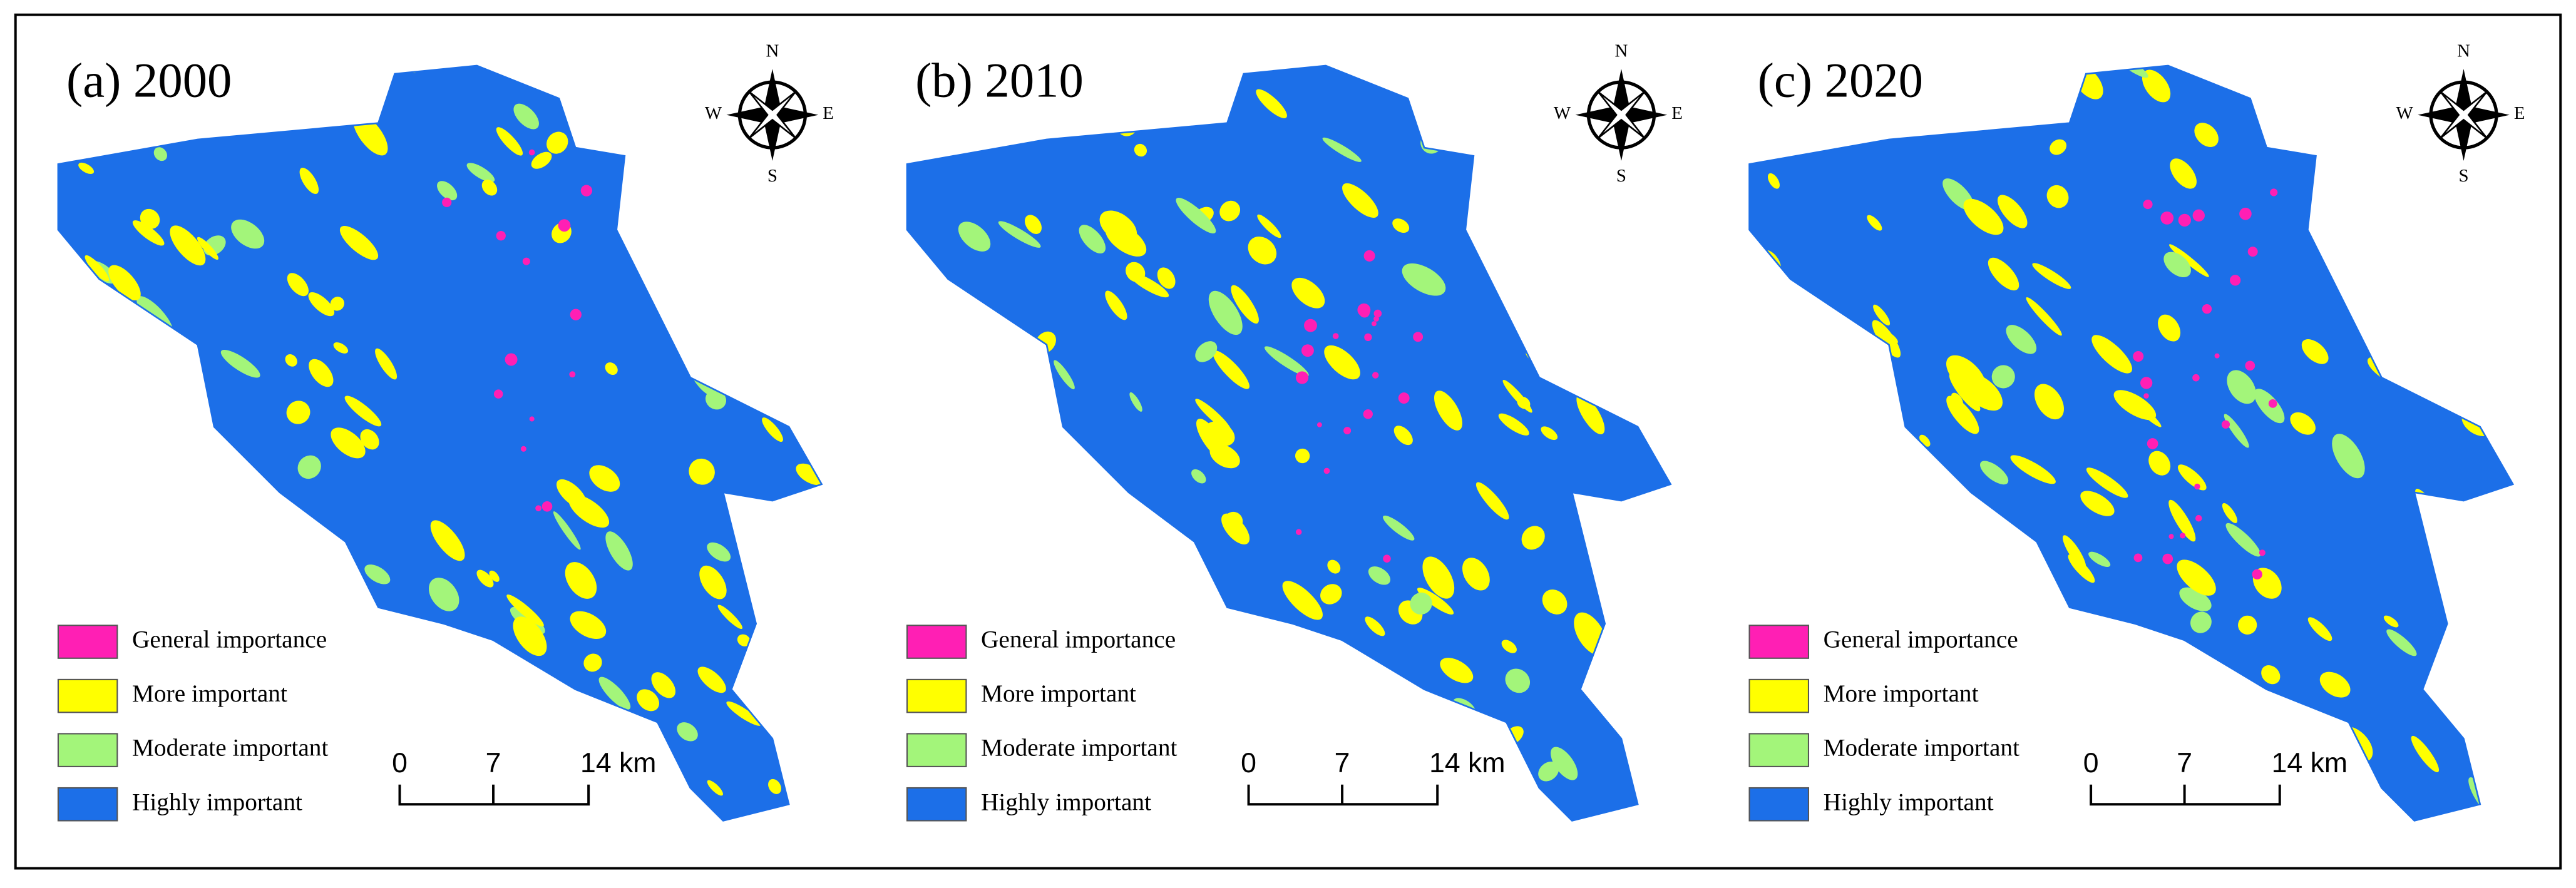  What do you see at coordinates (1922, 748) in the screenshot?
I see `legend-label: Moderate important` at bounding box center [1922, 748].